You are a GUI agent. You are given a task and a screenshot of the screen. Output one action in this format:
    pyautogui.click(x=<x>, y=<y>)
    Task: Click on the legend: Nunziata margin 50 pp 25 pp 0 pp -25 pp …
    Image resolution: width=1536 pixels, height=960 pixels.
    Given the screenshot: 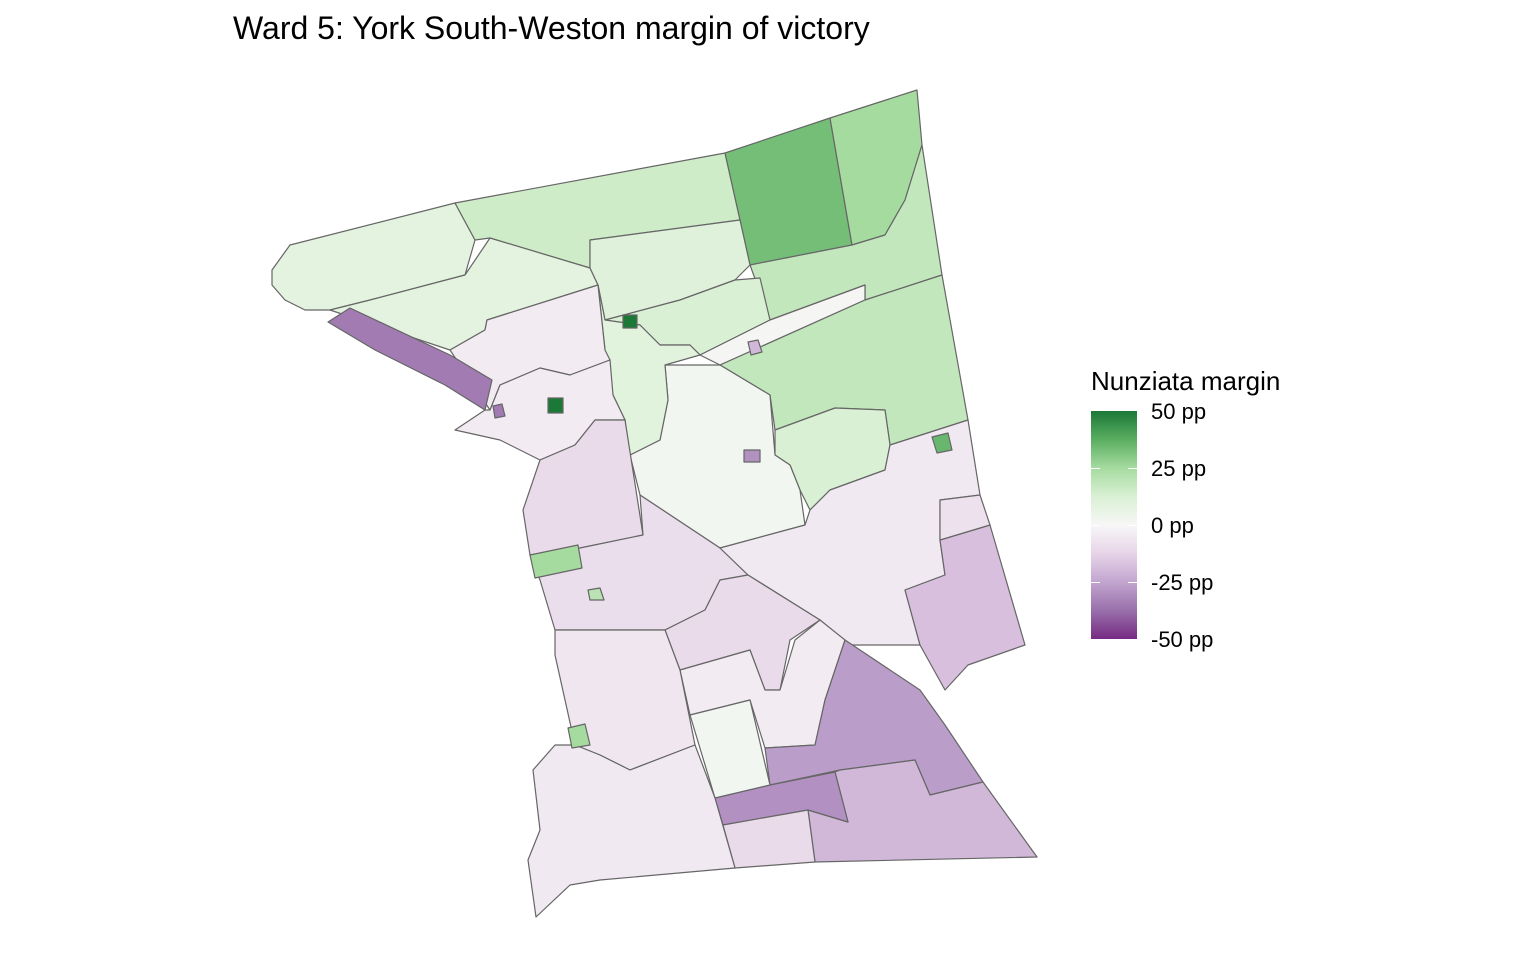 What is the action you would take?
    pyautogui.click(x=1186, y=509)
    